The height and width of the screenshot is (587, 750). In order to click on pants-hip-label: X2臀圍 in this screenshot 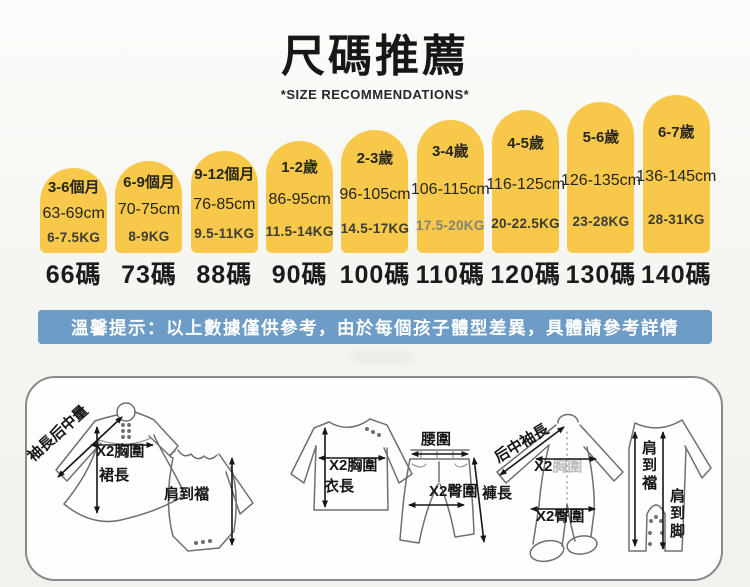, I will do `click(453, 491)`.